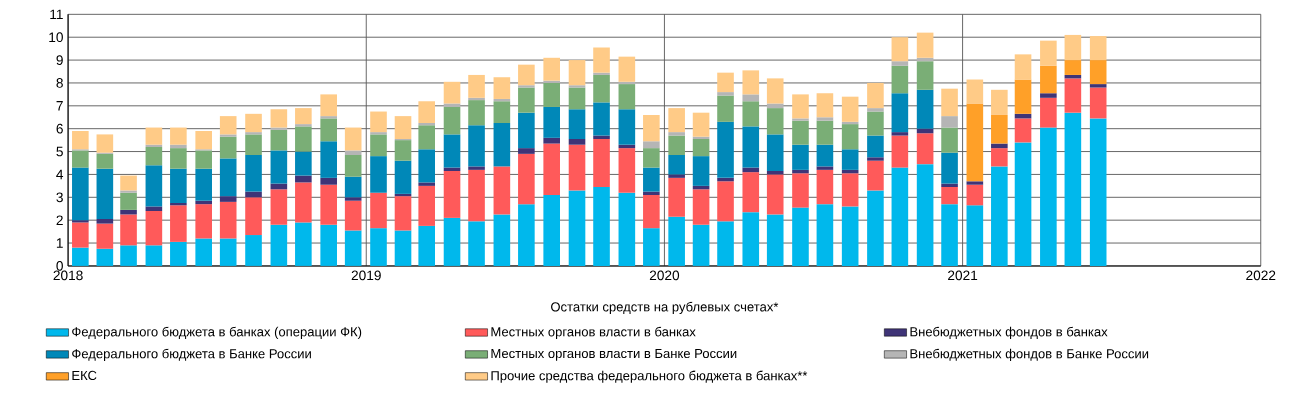 This screenshot has height=399, width=1294. Describe the element at coordinates (59, 266) in the screenshot. I see `y-tick-label: 0` at that location.